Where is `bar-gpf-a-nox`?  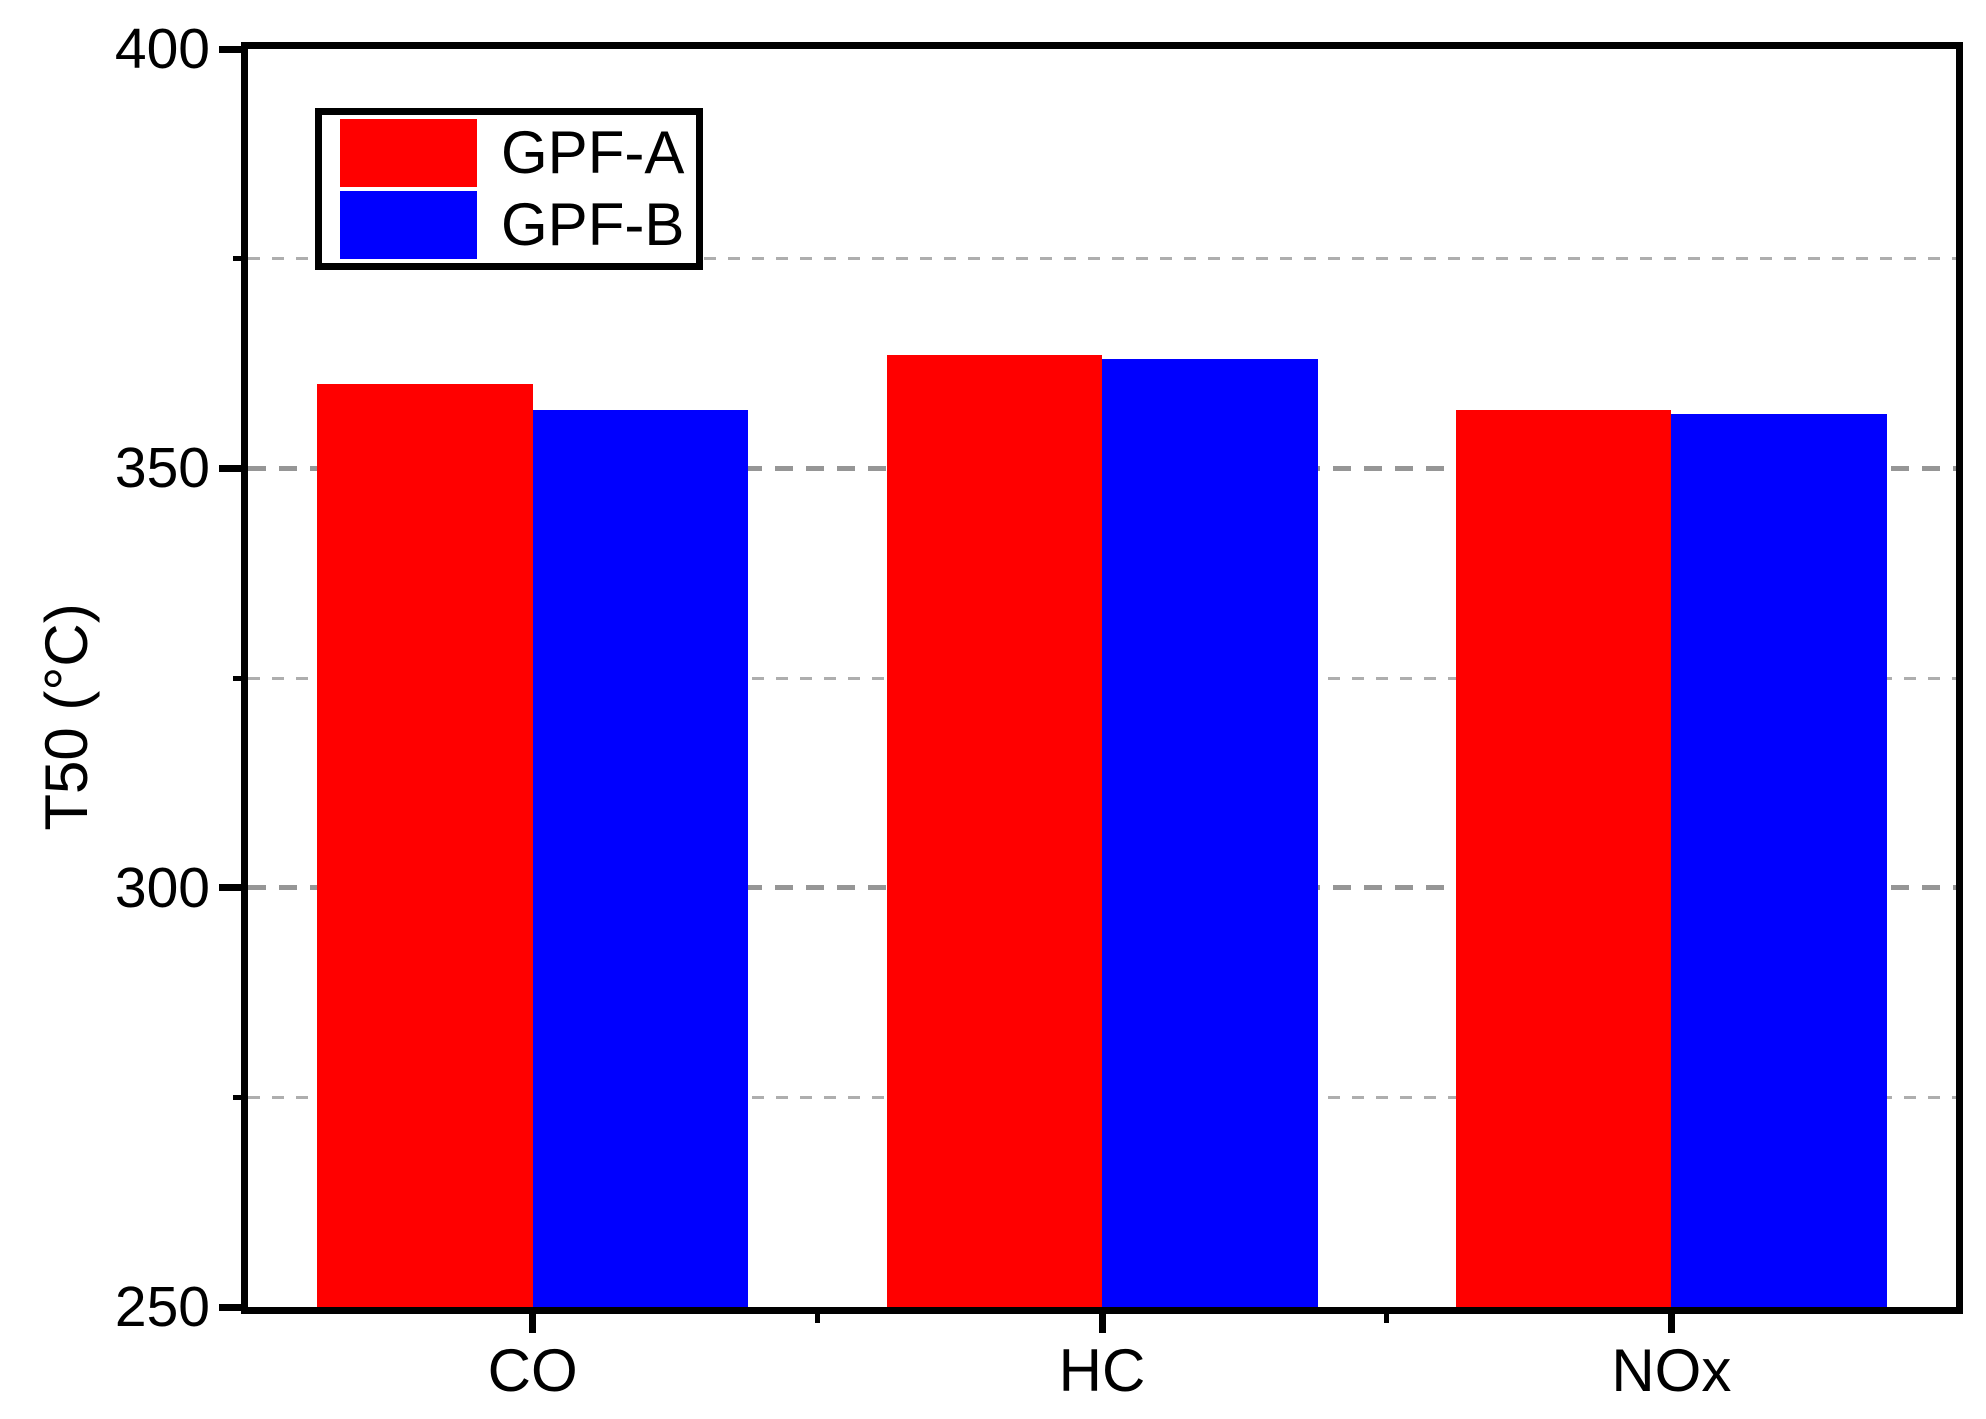 bar-gpf-a-nox is located at coordinates (1563, 858).